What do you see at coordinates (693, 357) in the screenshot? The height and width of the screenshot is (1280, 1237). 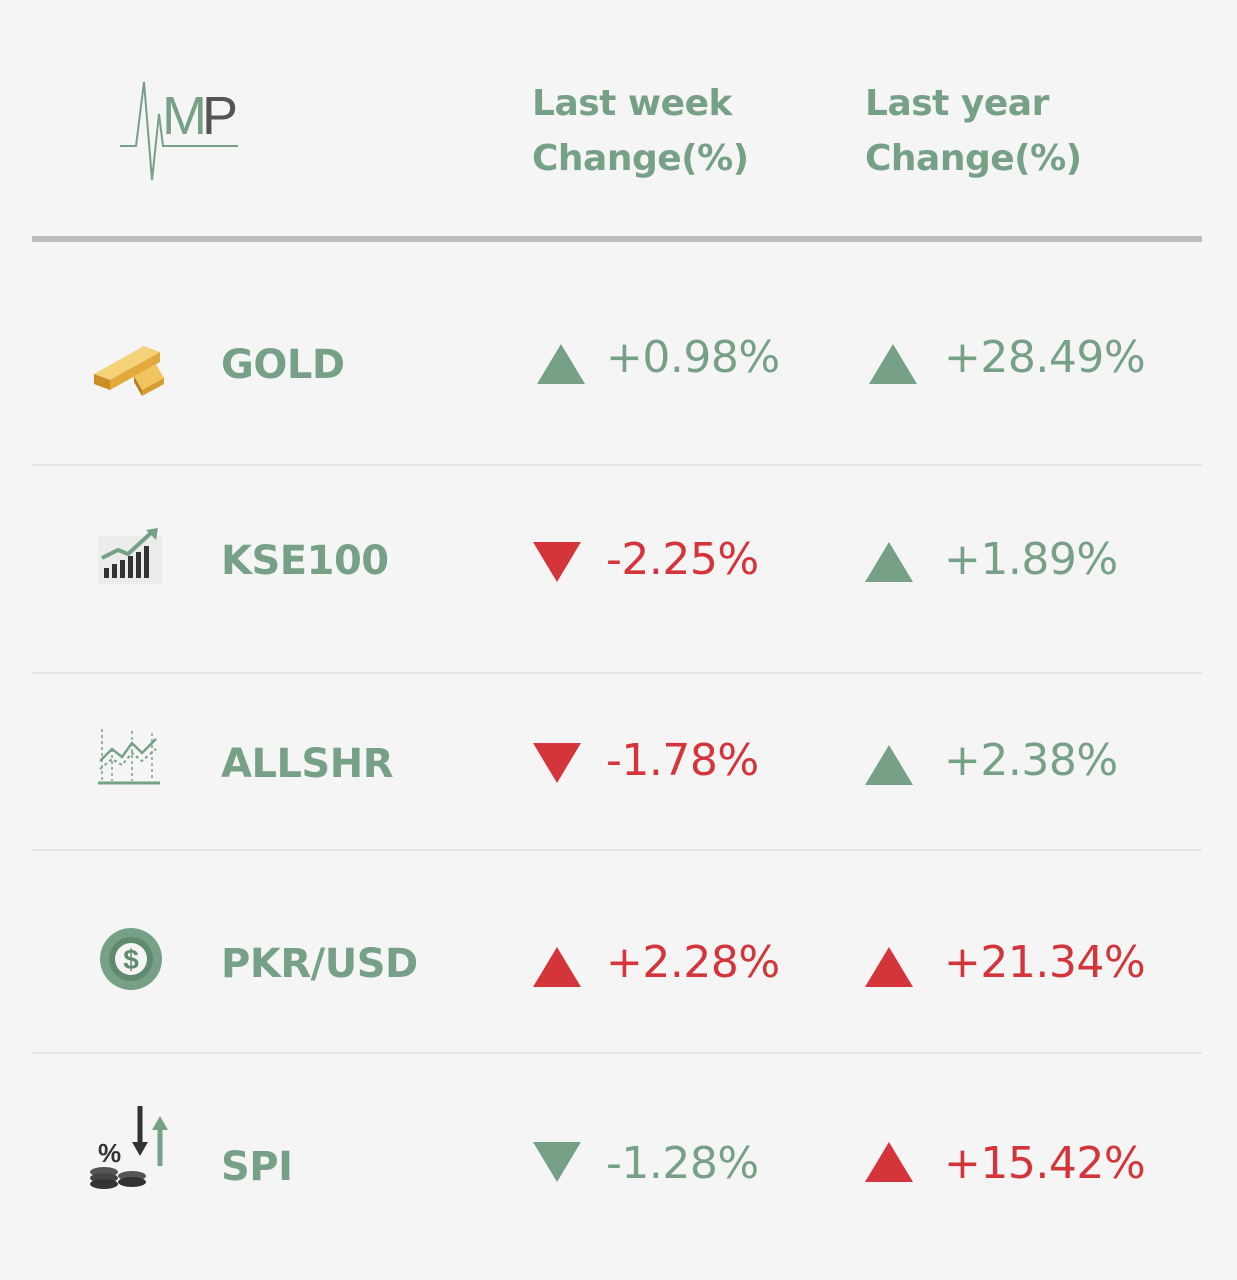 I see `week-change-value: +0.98%` at bounding box center [693, 357].